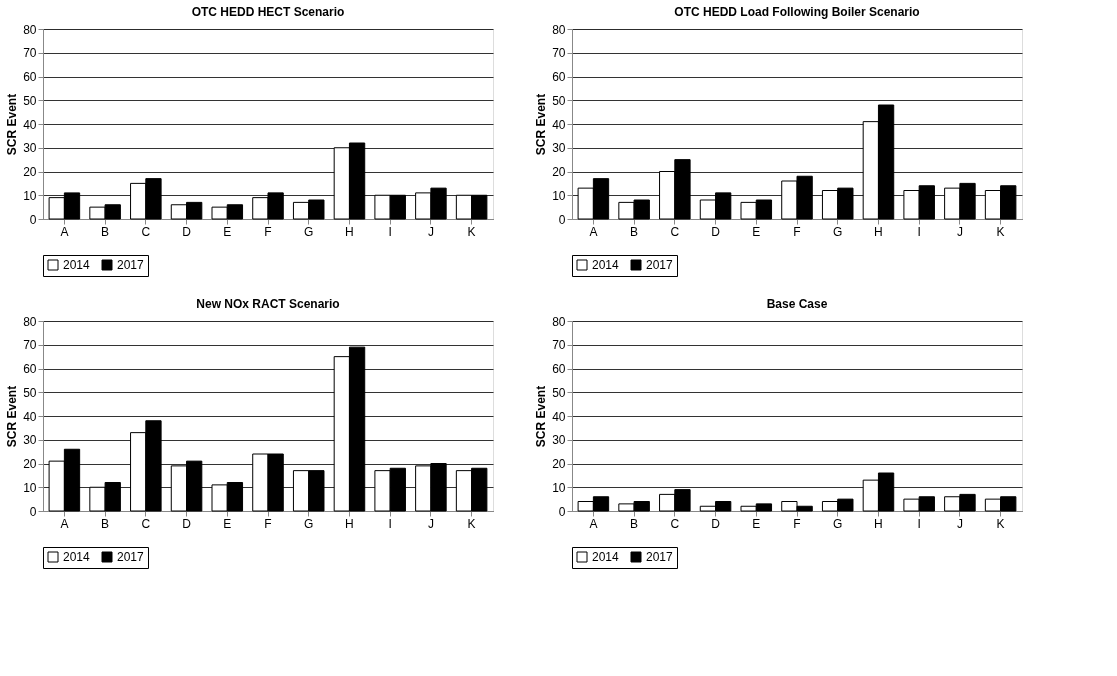 The image size is (1117, 676). Describe the element at coordinates (268, 12) in the screenshot. I see `chart-title: OTC HEDD HECT Scenario` at that location.